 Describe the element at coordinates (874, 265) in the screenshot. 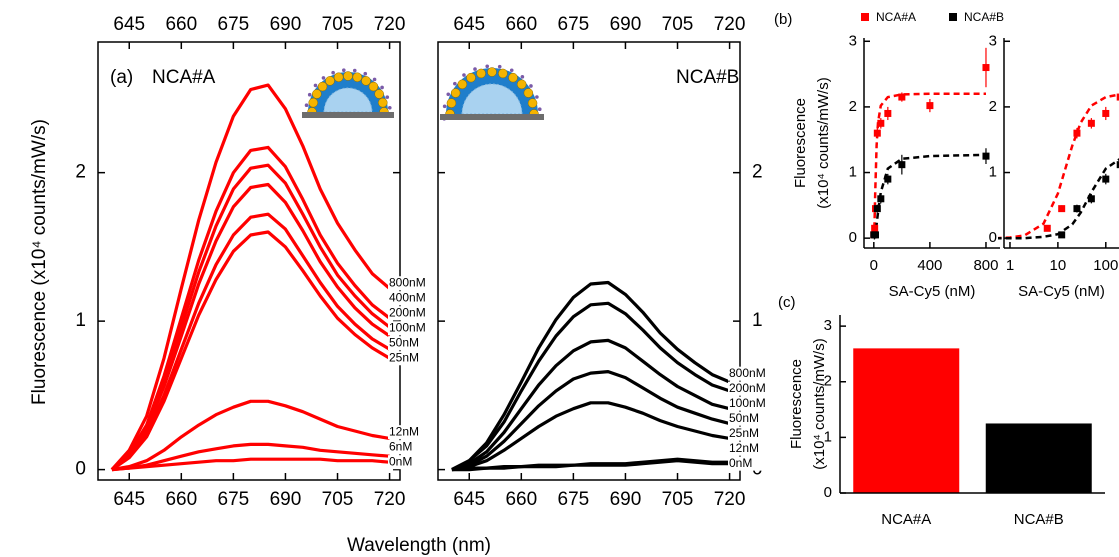

I see `x-tick-label: 0` at that location.